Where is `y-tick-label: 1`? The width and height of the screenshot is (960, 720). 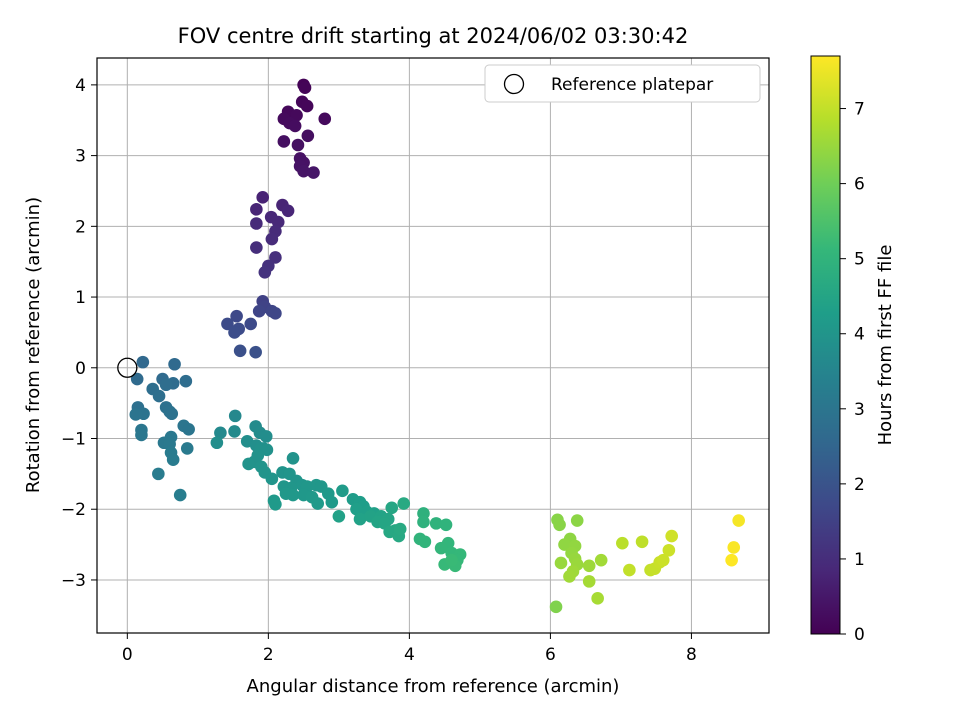 y-tick-label: 1 is located at coordinates (80, 298).